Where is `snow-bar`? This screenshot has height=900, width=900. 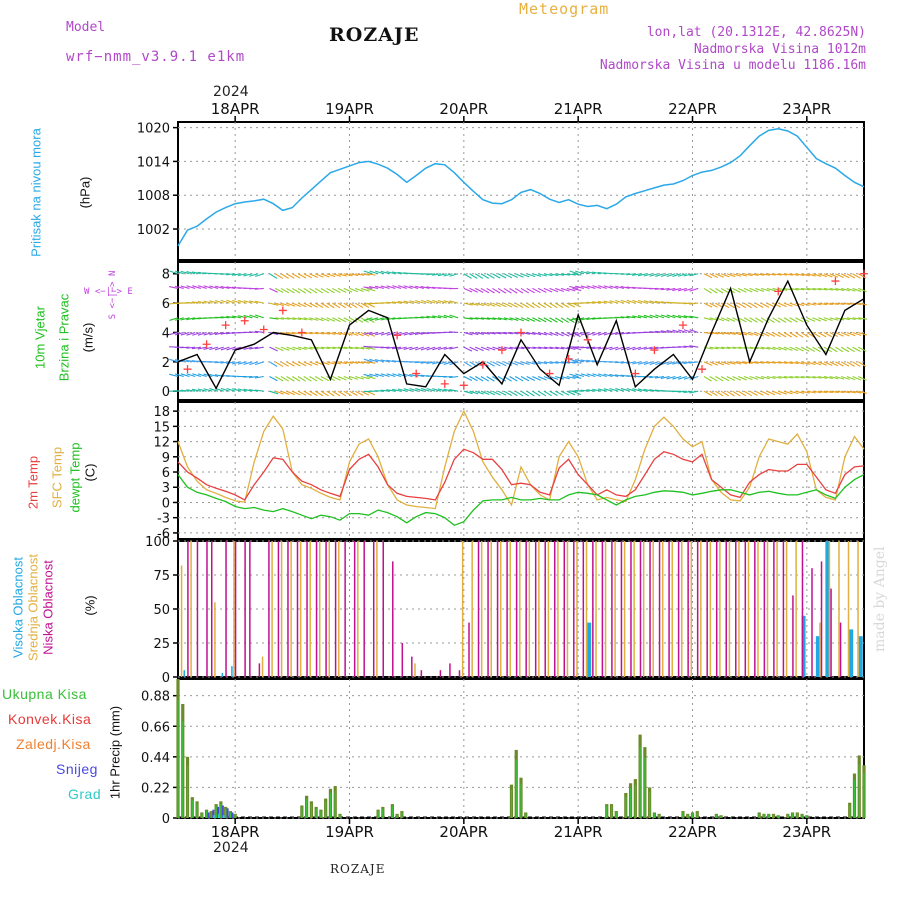
snow-bar is located at coordinates (208, 815).